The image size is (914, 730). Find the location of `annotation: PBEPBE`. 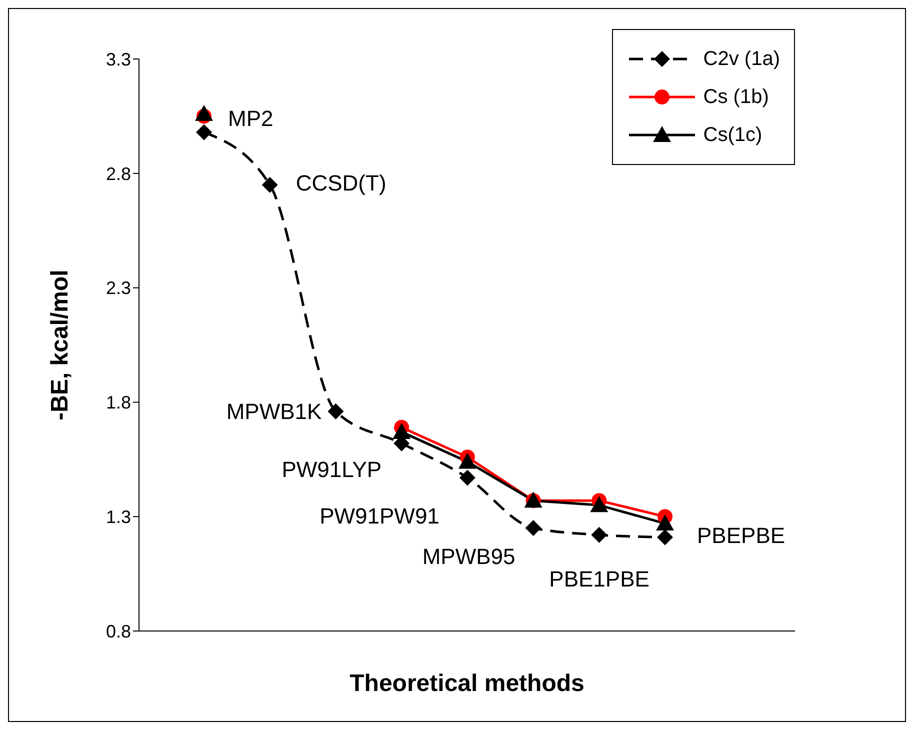

annotation: PBEPBE is located at coordinates (741, 535).